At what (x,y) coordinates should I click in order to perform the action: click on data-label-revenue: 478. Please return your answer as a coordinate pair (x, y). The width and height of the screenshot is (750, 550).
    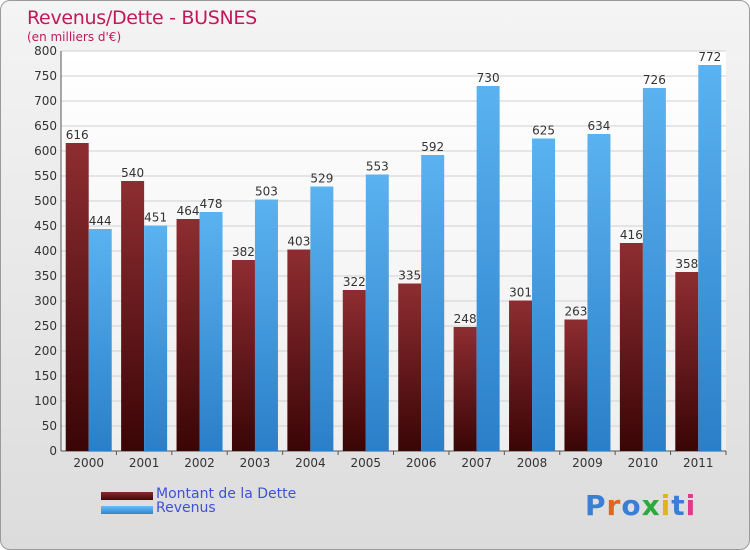
    Looking at the image, I should click on (211, 204).